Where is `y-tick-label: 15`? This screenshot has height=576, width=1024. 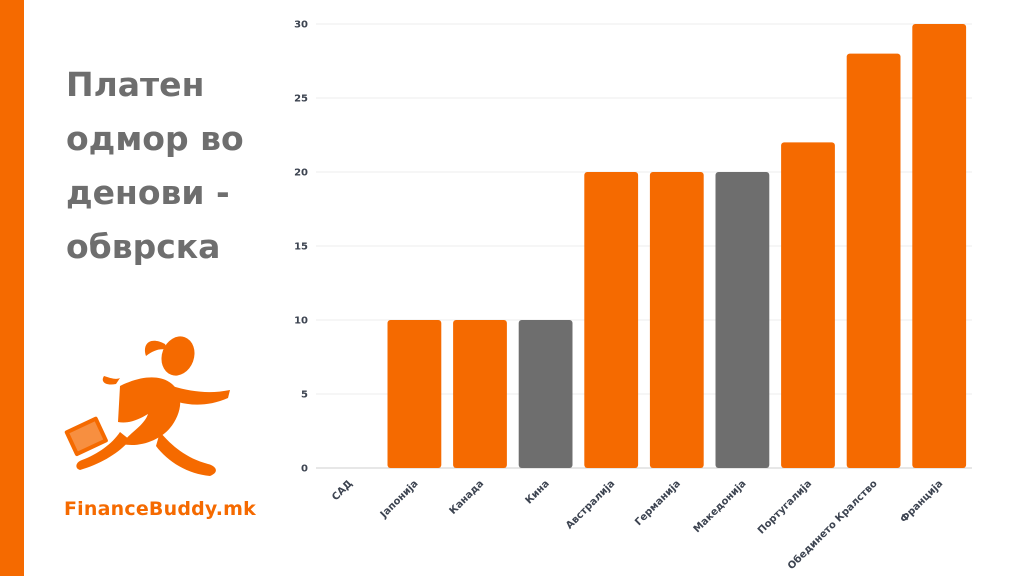
y-tick-label: 15 is located at coordinates (301, 247).